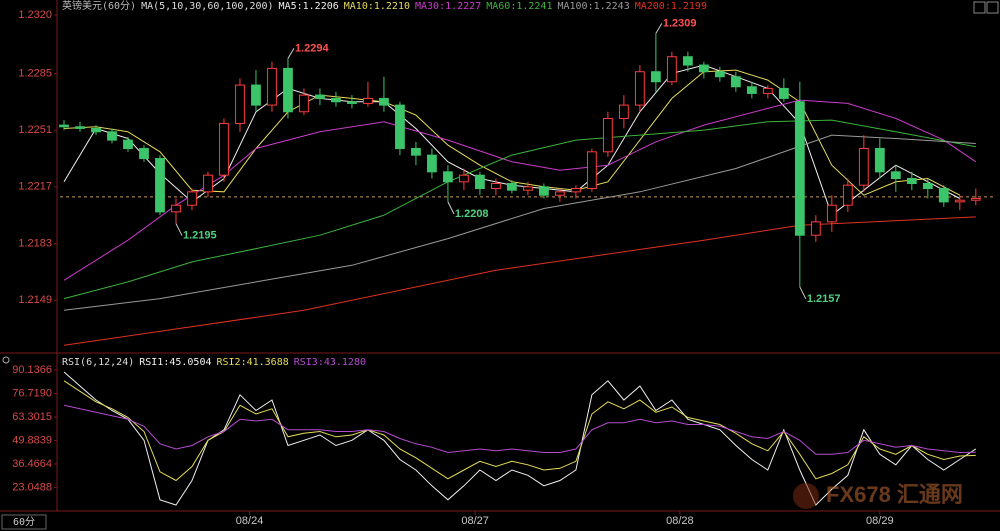 This screenshot has height=531, width=1000. I want to click on legend-entry: RSI1:45.0504, so click(175, 362).